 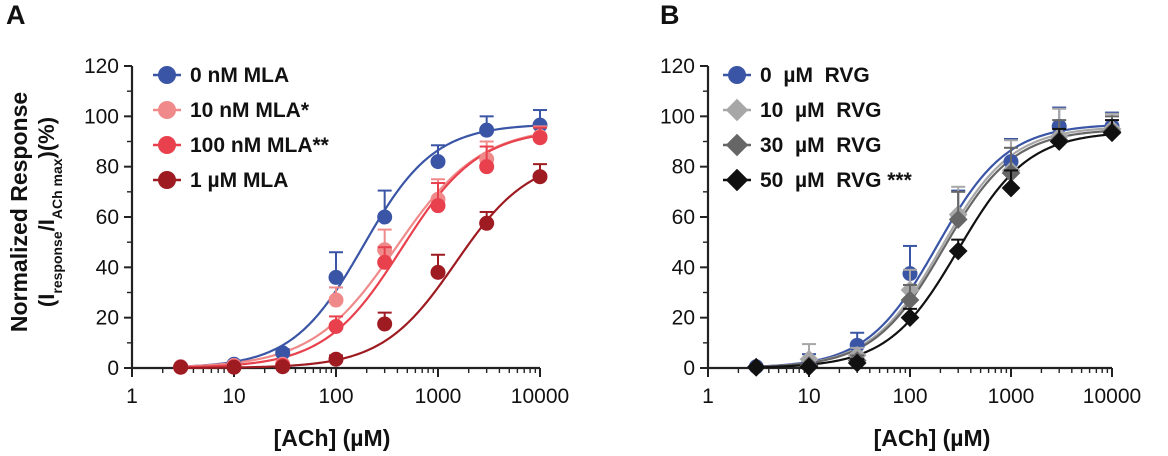 What do you see at coordinates (260, 145) in the screenshot?
I see `legend-label: 100 nM MLA**` at bounding box center [260, 145].